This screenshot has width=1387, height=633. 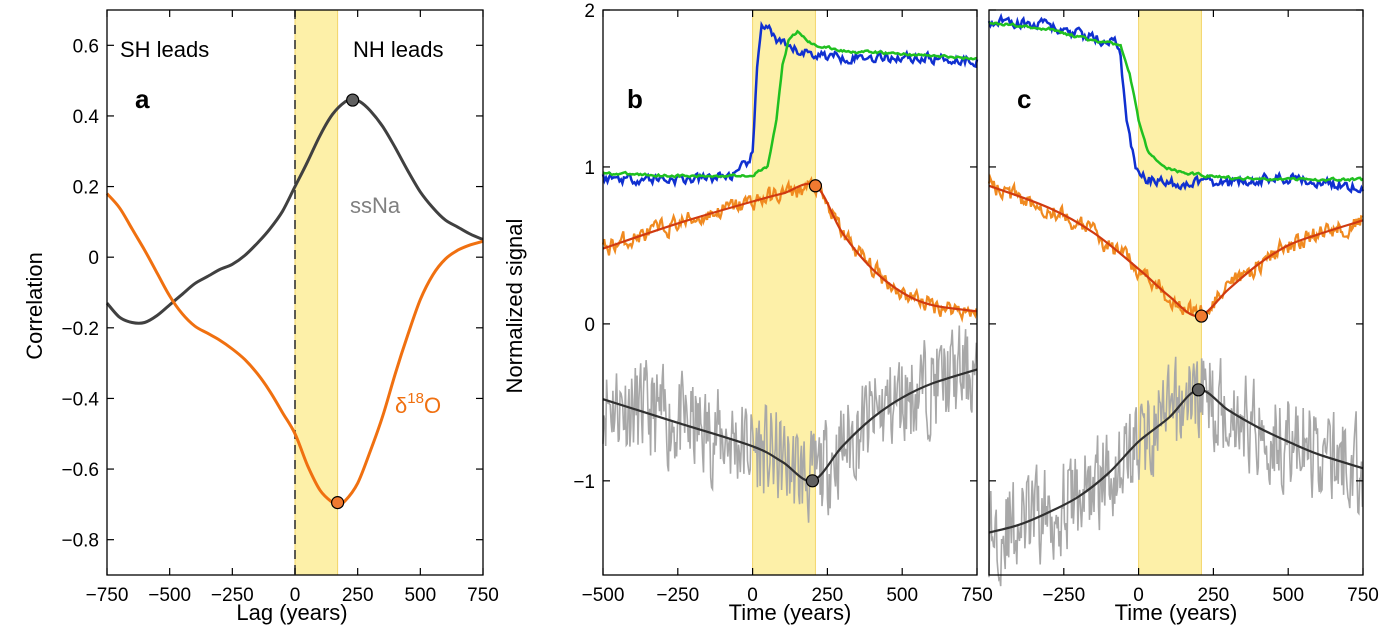 What do you see at coordinates (635, 99) in the screenshot?
I see `panel-letter-b: b` at bounding box center [635, 99].